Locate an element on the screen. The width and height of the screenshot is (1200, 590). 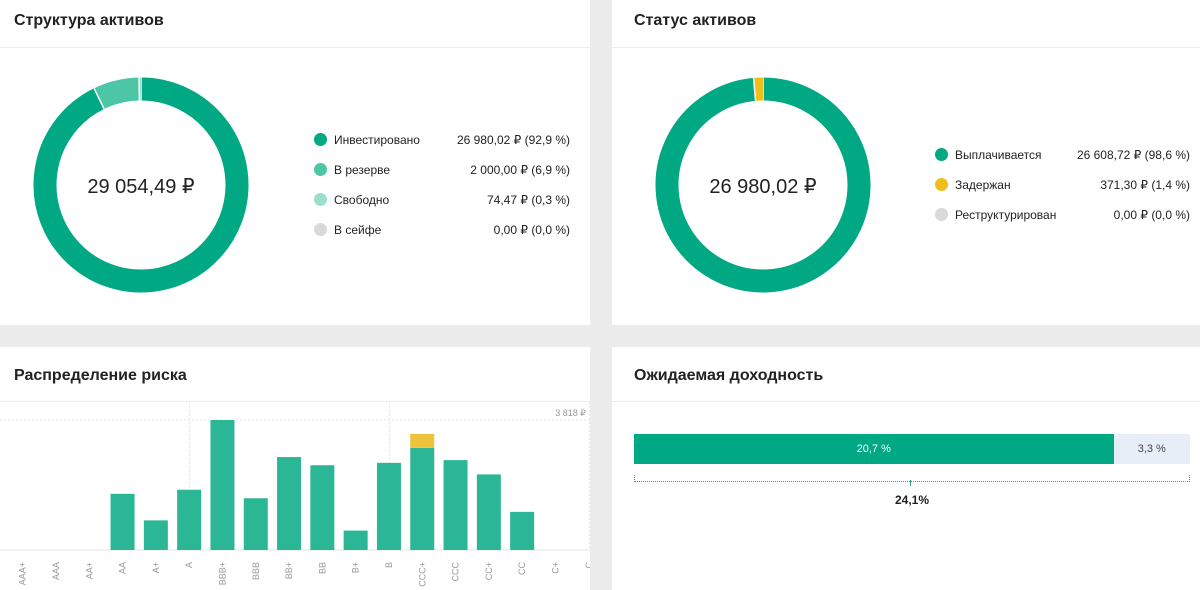
yield-main-segment: 20,7 % is located at coordinates (874, 449).